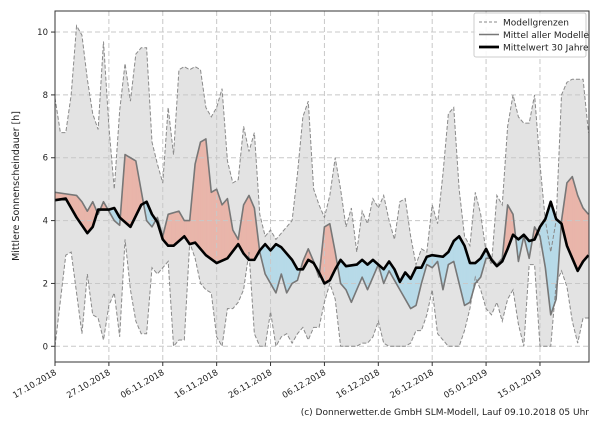  What do you see at coordinates (142, 384) in the screenshot?
I see `x-tick-label: 06.11.2018` at bounding box center [142, 384].